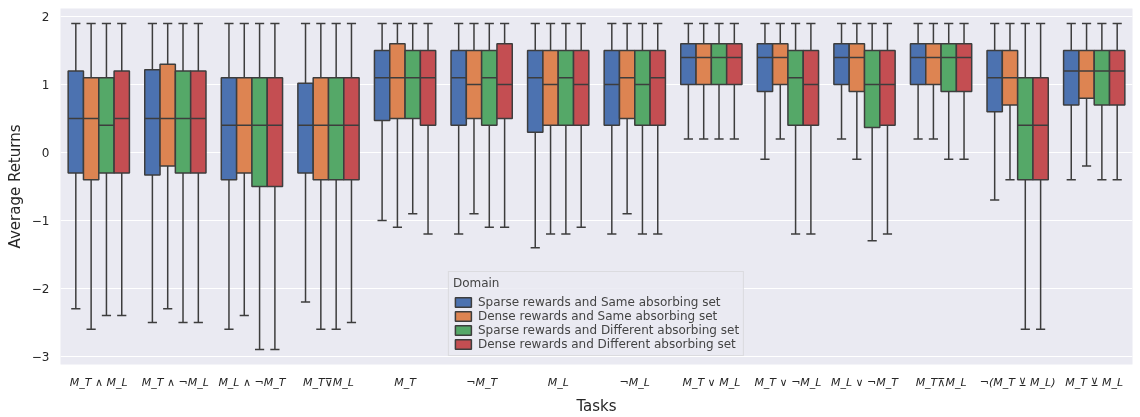 The height and width of the screenshot is (417, 1140). What do you see at coordinates (476, 283) in the screenshot?
I see `legend-title: Domain` at bounding box center [476, 283].